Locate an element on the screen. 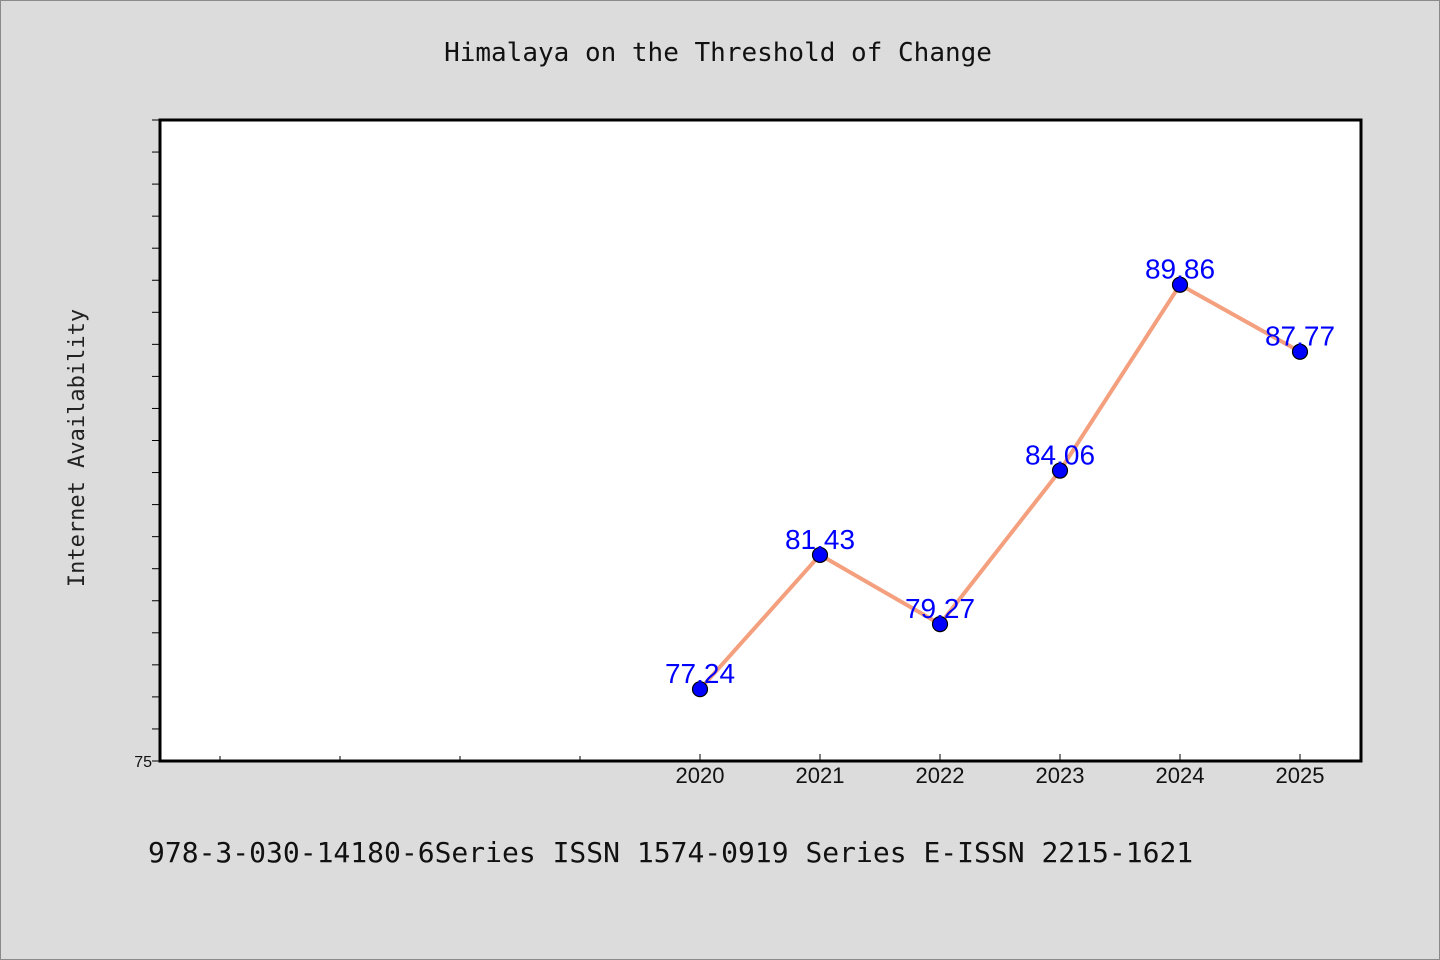 The width and height of the screenshot is (1440, 960). x-tick-label: 2023 is located at coordinates (1060, 775).